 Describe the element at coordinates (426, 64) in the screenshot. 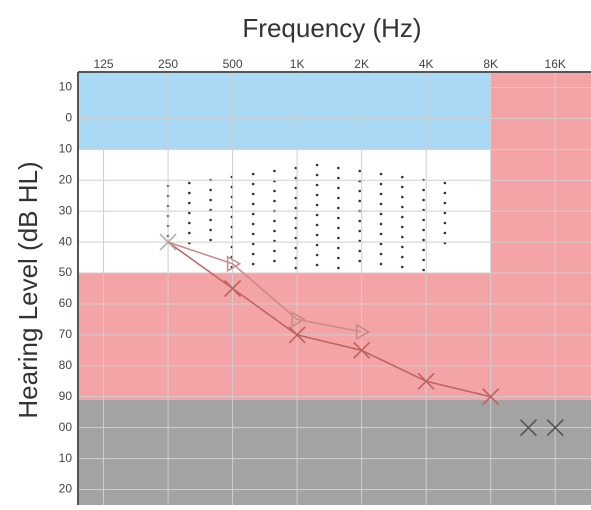

I see `x-tick-label: 4K` at that location.